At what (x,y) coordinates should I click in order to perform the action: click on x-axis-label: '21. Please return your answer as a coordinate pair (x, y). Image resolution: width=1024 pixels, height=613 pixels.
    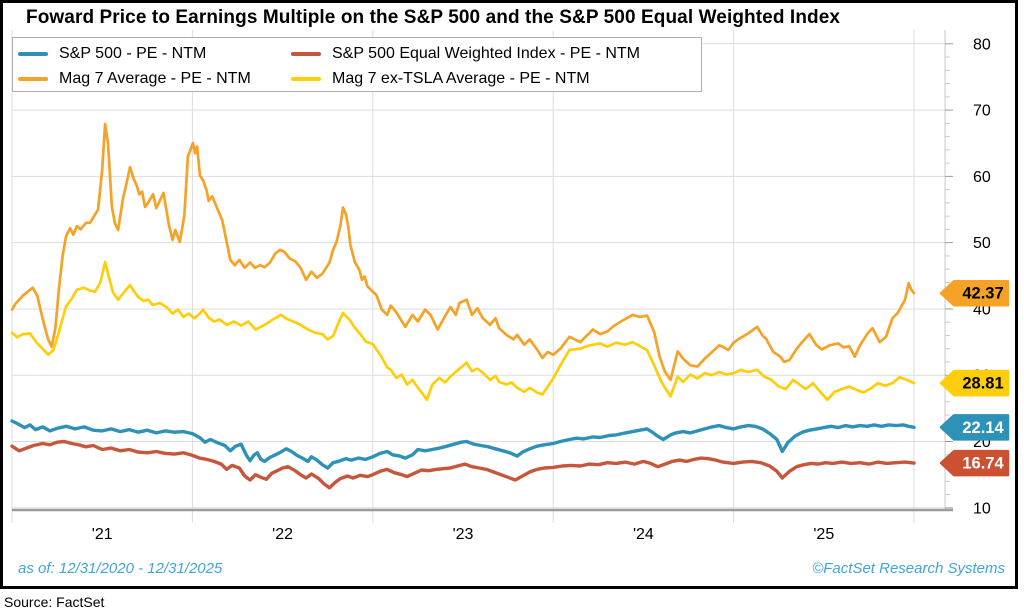
    Looking at the image, I should click on (102, 534).